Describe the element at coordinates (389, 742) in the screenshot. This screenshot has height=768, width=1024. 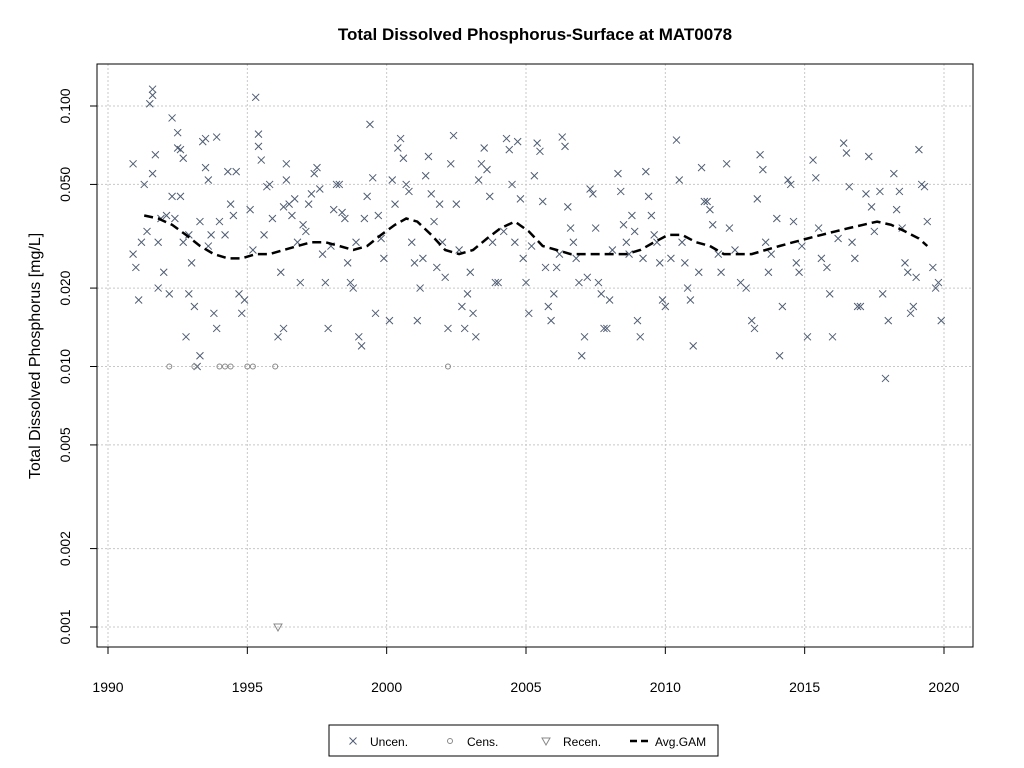
I see `legend-label: Uncen.` at that location.